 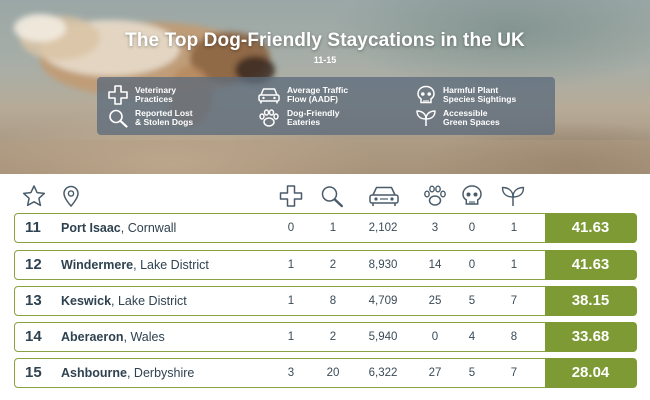 What do you see at coordinates (333, 228) in the screenshot?
I see `lost-dogs-count: 1` at bounding box center [333, 228].